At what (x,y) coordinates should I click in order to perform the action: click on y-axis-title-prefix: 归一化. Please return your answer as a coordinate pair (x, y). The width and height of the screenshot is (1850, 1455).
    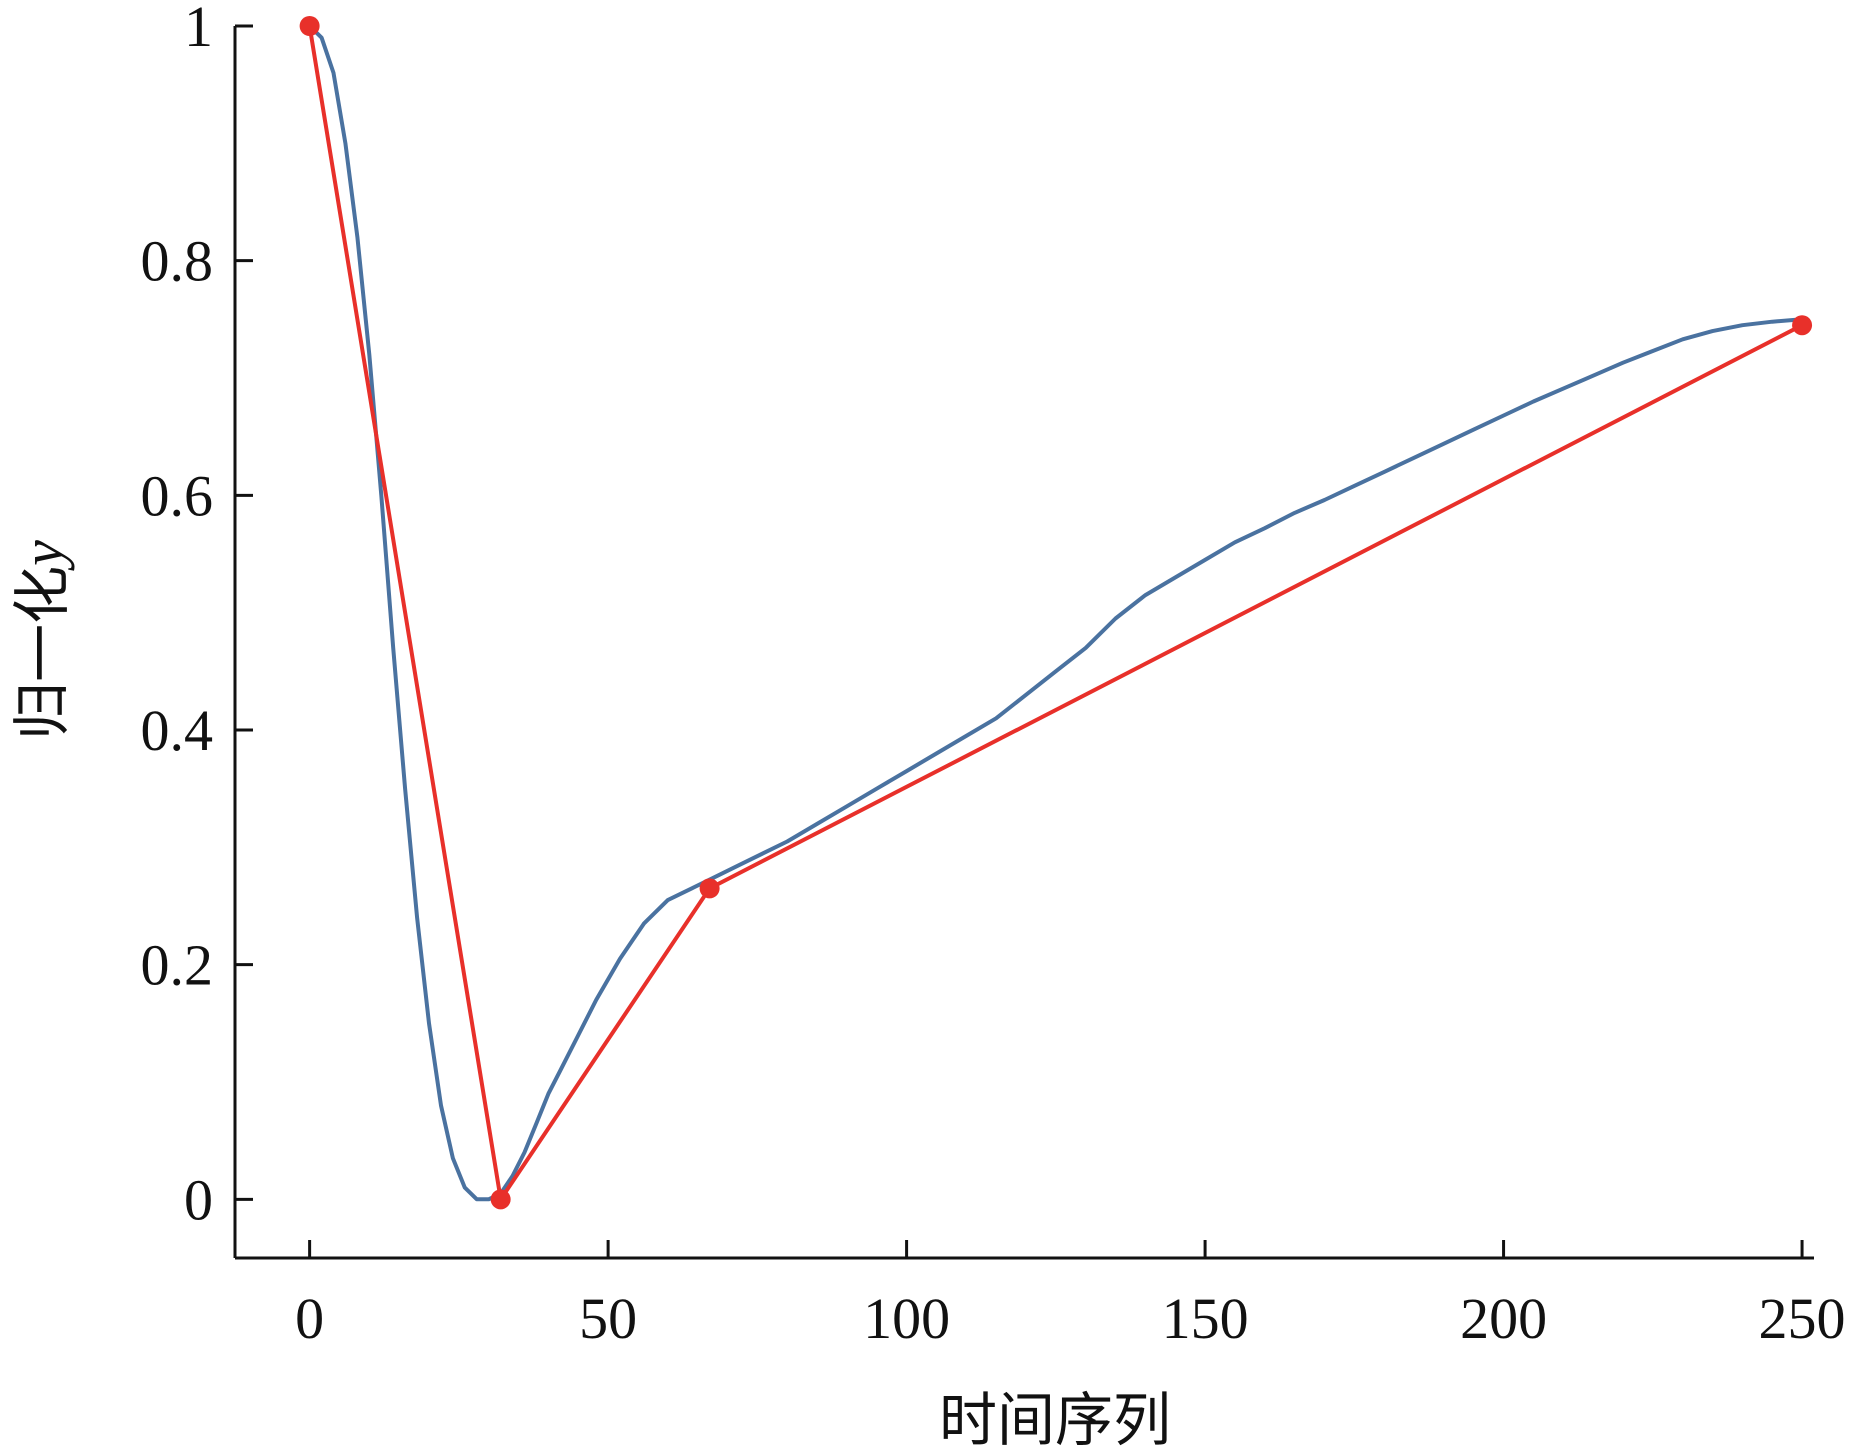
    Looking at the image, I should click on (42, 653).